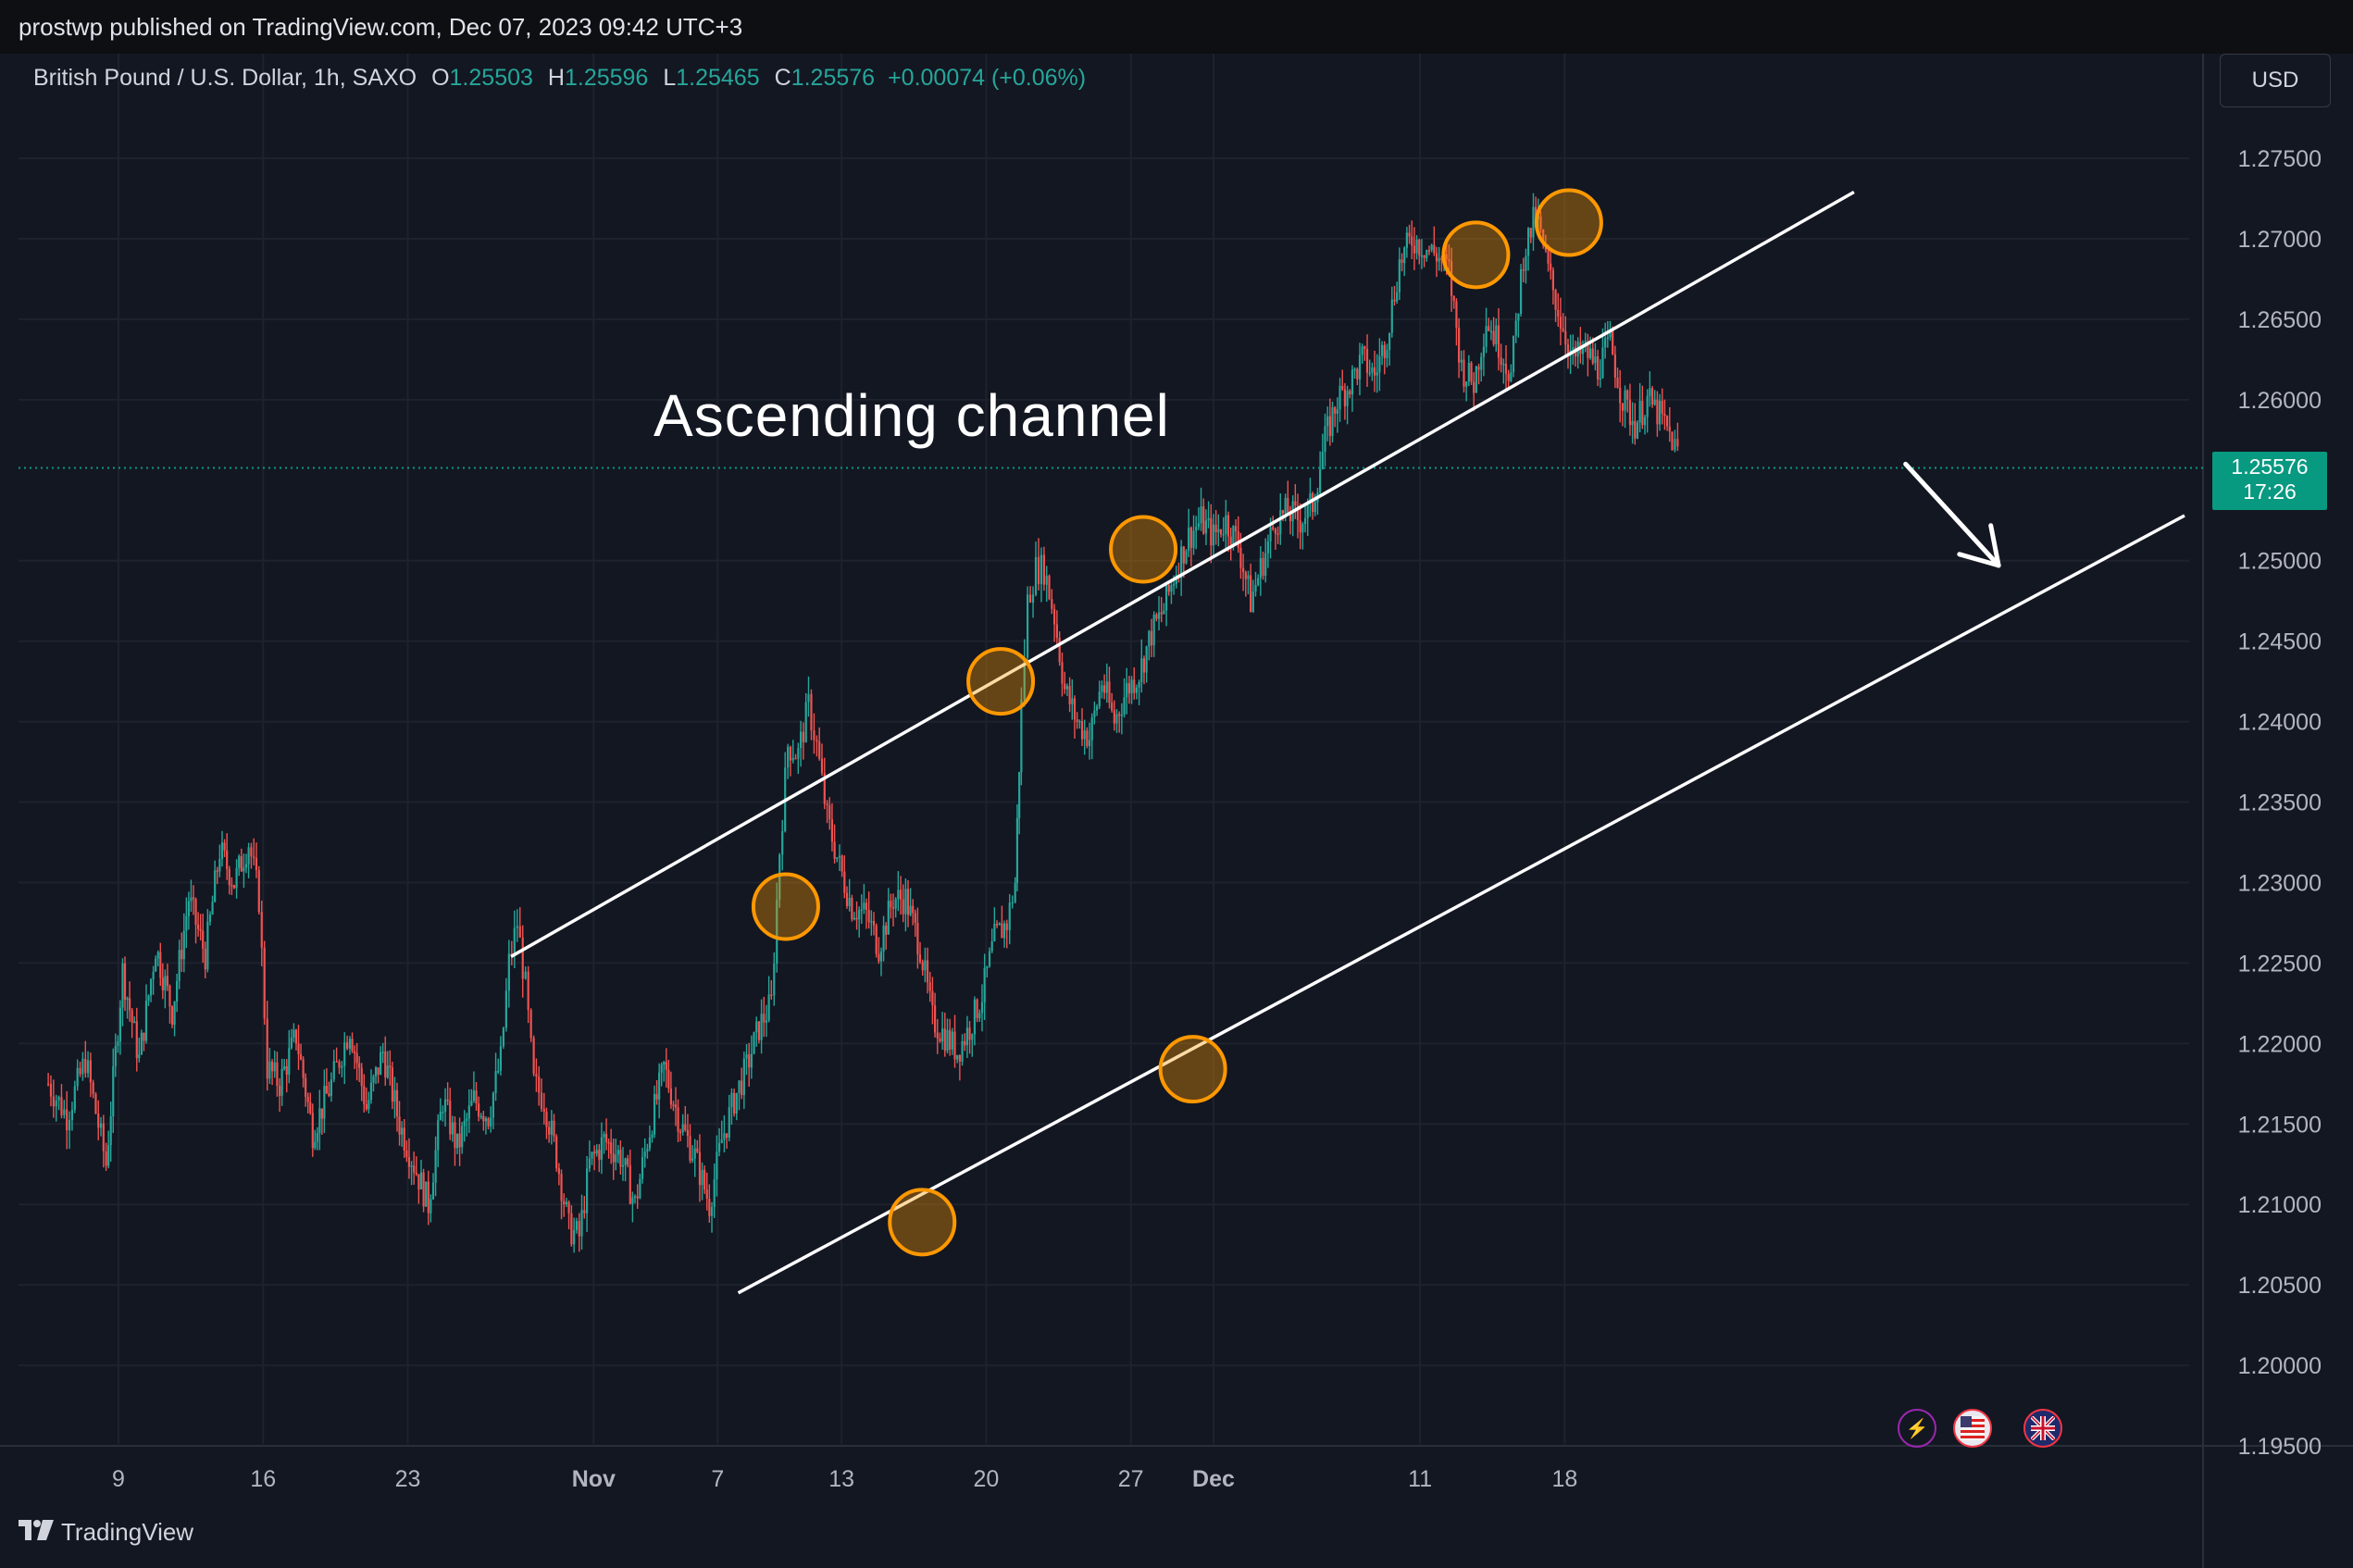  Describe the element at coordinates (607, 78) in the screenshot. I see `high-value: 1.25596` at that location.